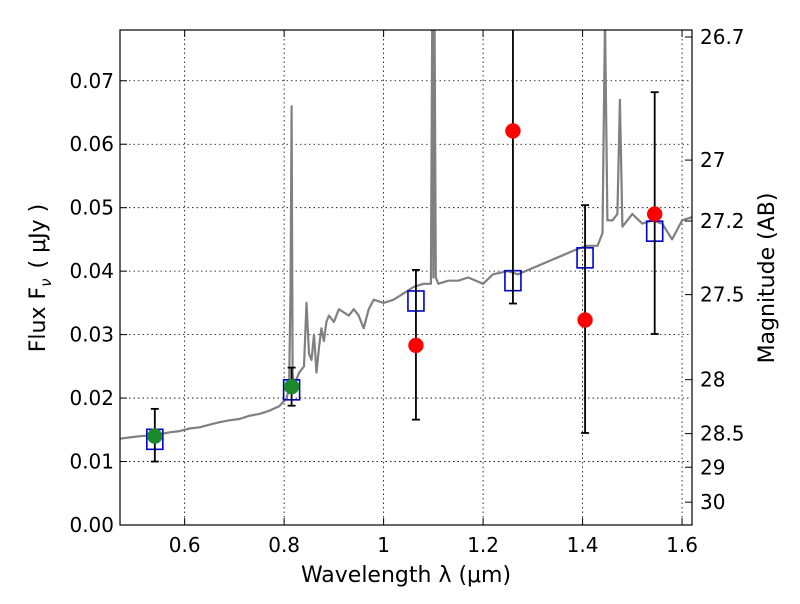  I want to click on y2-tick-label: 28.5, so click(722, 434).